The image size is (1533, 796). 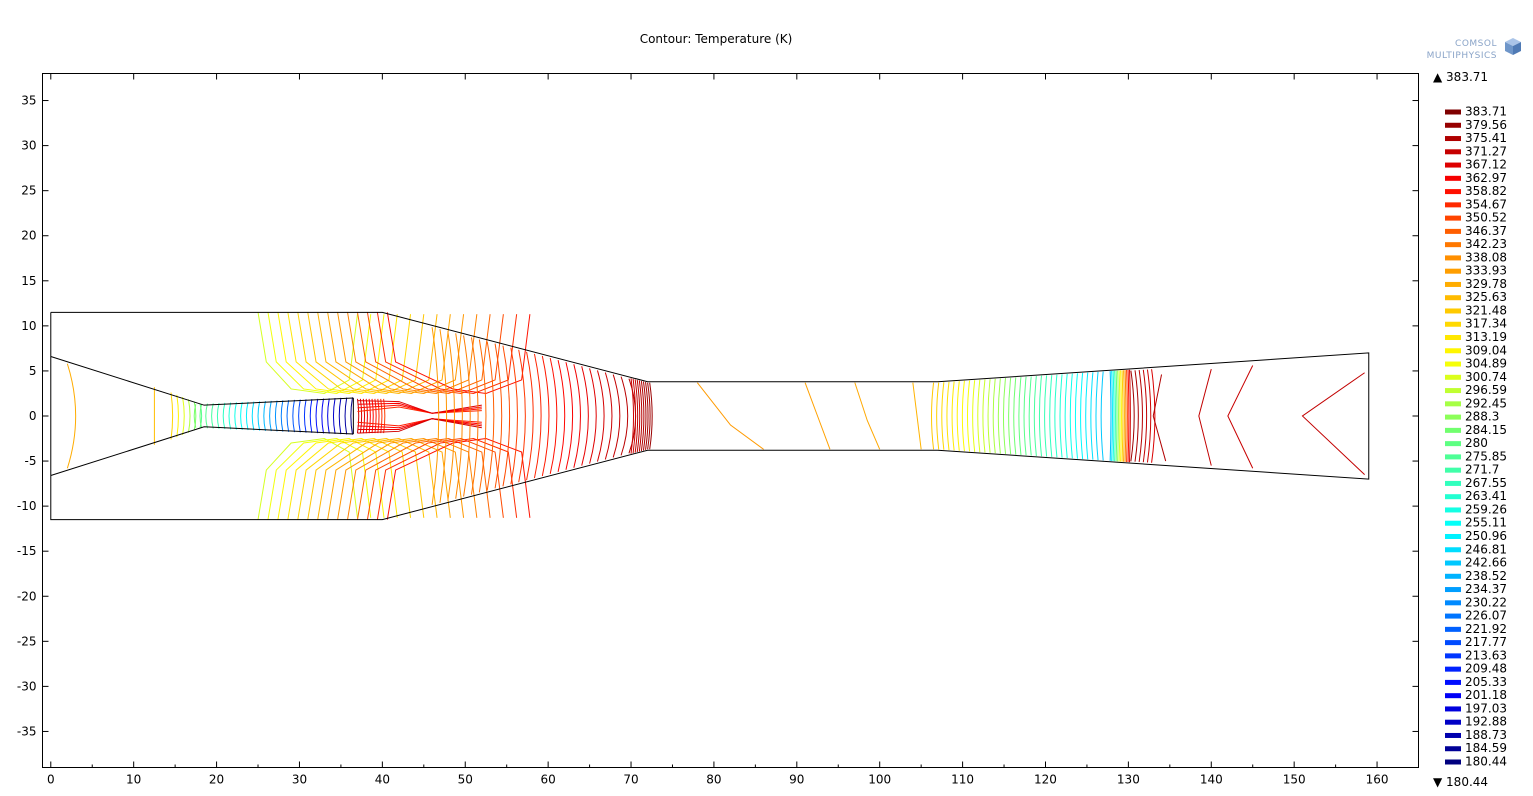 What do you see at coordinates (1486, 191) in the screenshot?
I see `colorbar-level-label: 358.82` at bounding box center [1486, 191].